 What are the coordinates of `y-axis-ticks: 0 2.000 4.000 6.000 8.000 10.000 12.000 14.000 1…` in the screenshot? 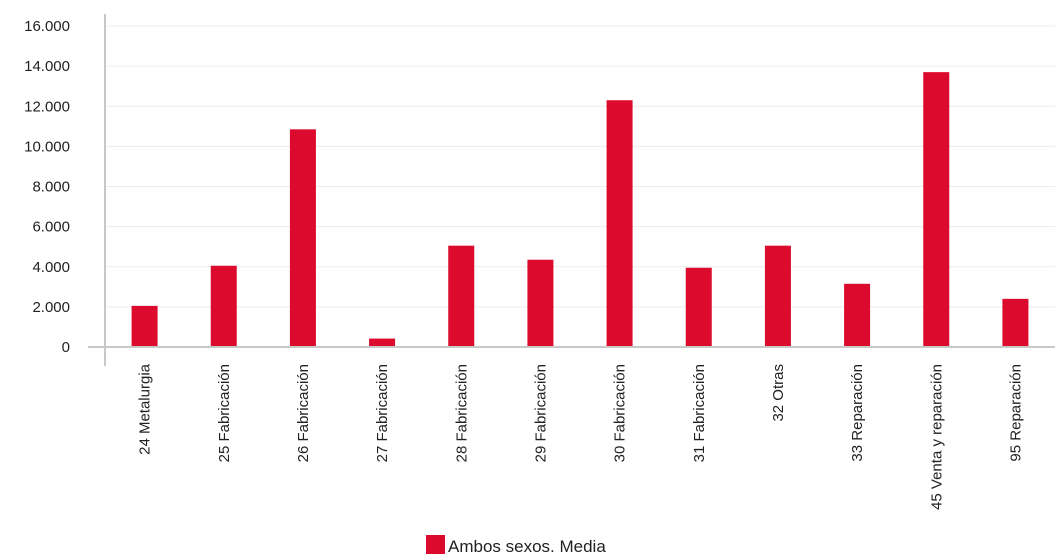 It's located at (47, 187).